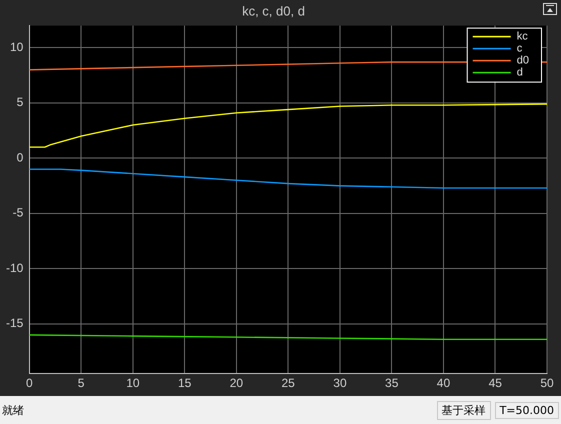 This screenshot has width=561, height=424. What do you see at coordinates (273, 10) in the screenshot?
I see `chart-title: kc, c, d0, d` at bounding box center [273, 10].